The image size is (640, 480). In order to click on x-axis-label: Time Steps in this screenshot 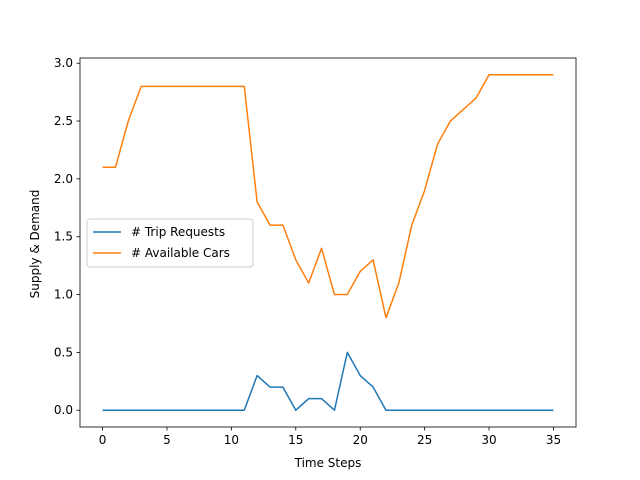, I will do `click(328, 463)`.